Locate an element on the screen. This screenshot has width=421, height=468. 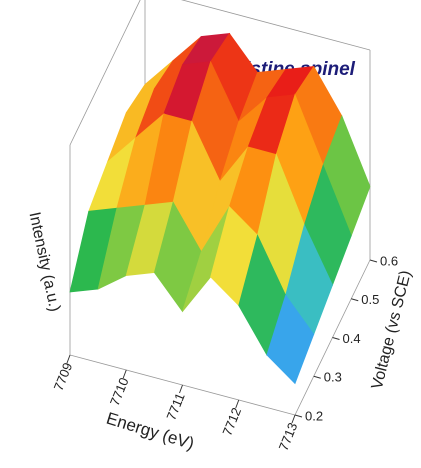
x-tick-label: 7709 is located at coordinates (63, 376).